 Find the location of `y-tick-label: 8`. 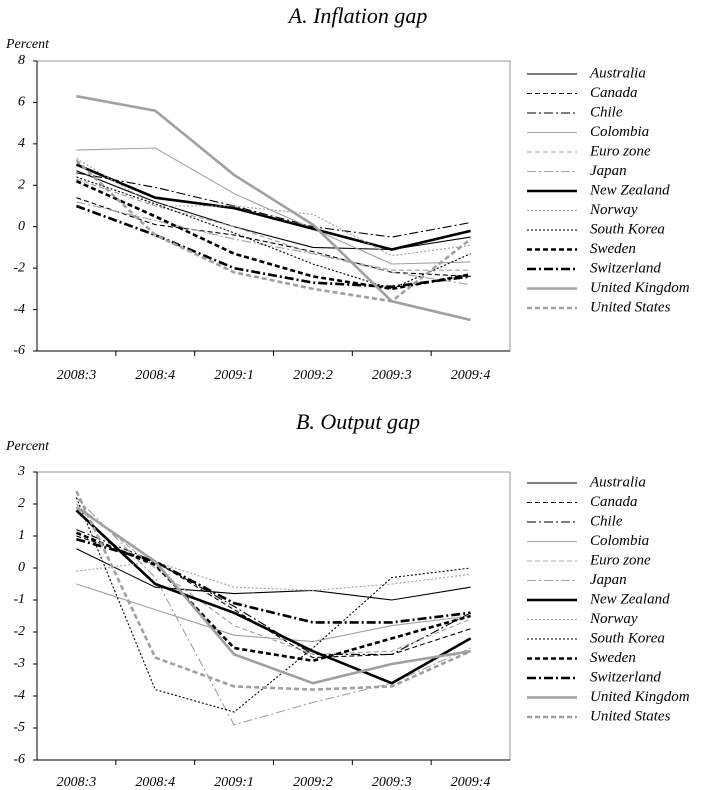

y-tick-label: 8 is located at coordinates (21, 60).